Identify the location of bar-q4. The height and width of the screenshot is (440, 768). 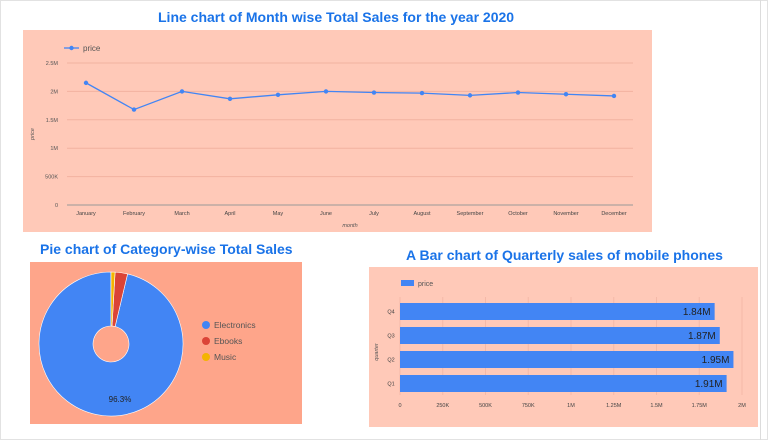
(557, 311).